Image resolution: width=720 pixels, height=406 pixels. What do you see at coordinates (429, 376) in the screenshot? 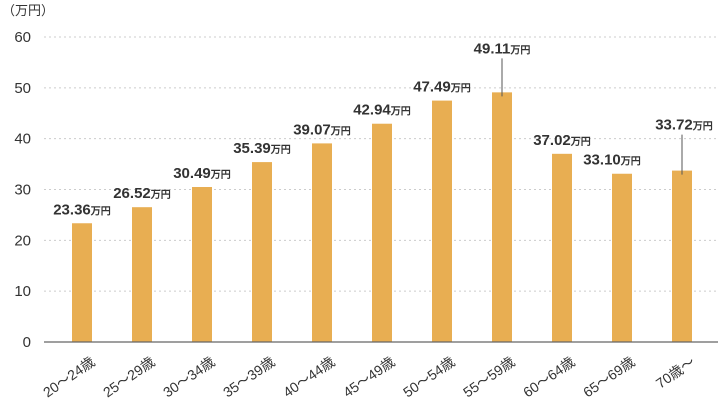
I see `x-tick-label: 50～54歳` at bounding box center [429, 376].